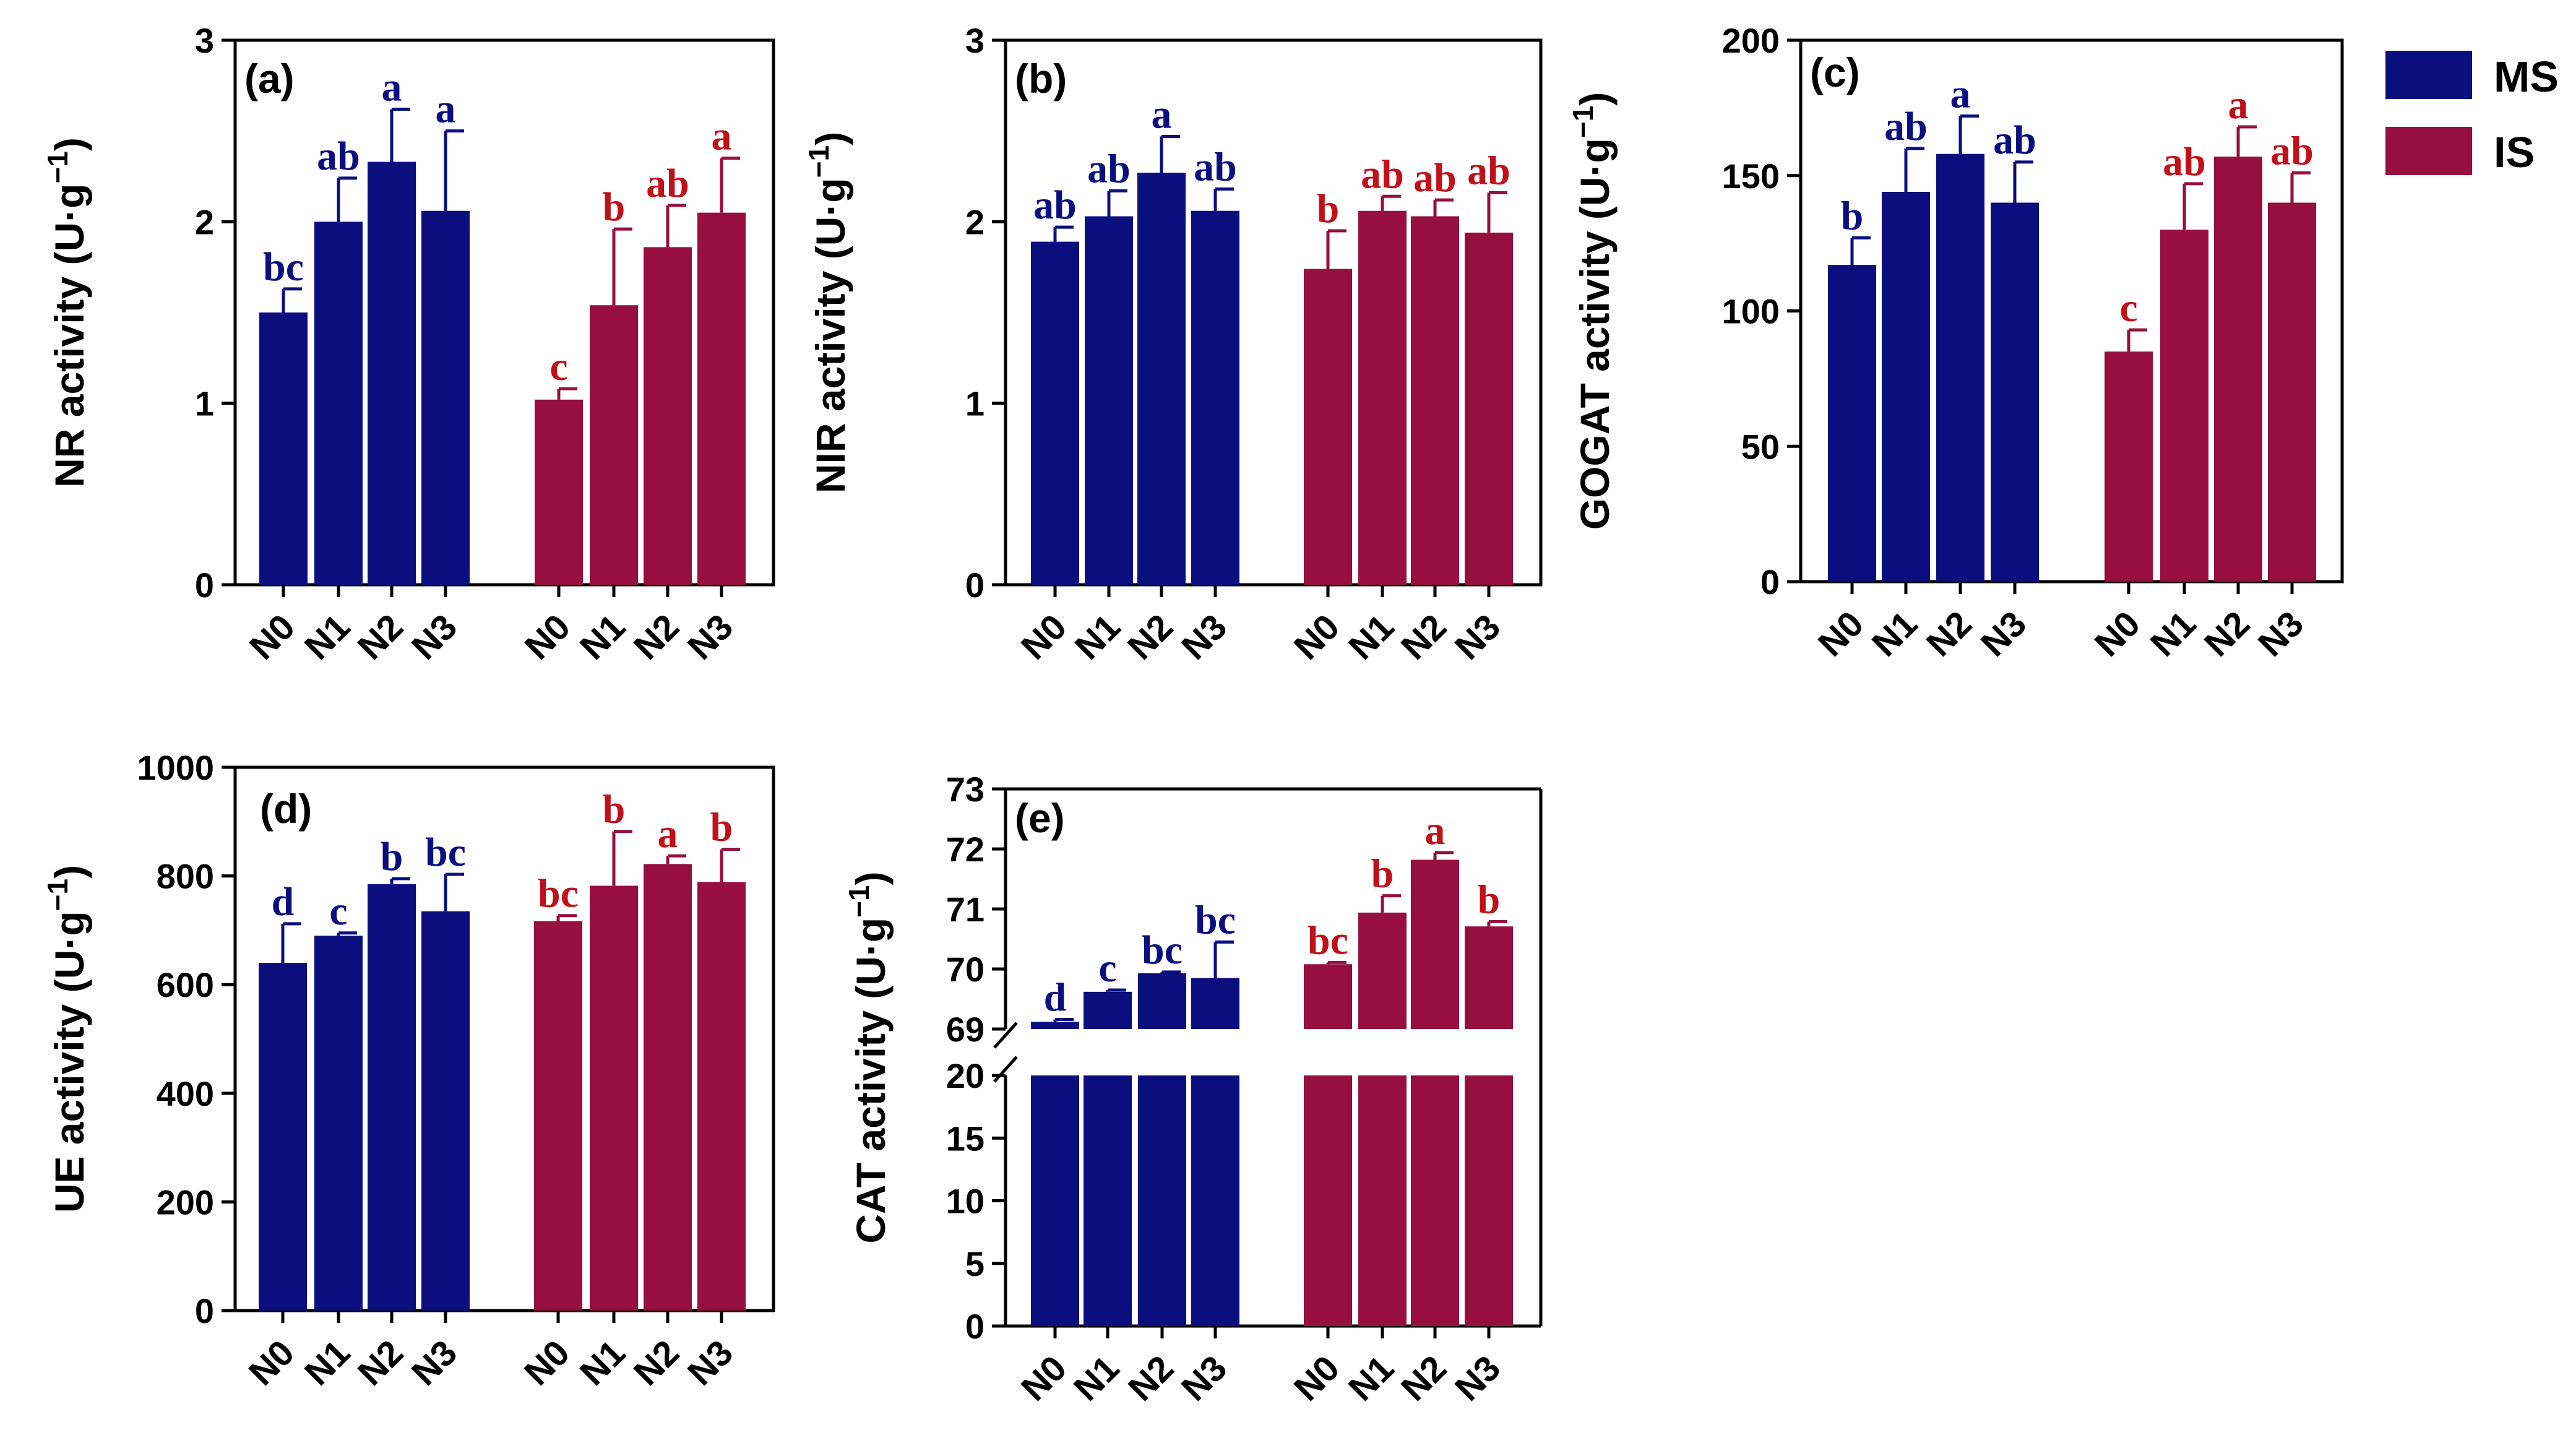 The height and width of the screenshot is (1456, 2568). Describe the element at coordinates (1592, 311) in the screenshot. I see `y-axis-label: GOGAT activity (U·g−1)` at that location.